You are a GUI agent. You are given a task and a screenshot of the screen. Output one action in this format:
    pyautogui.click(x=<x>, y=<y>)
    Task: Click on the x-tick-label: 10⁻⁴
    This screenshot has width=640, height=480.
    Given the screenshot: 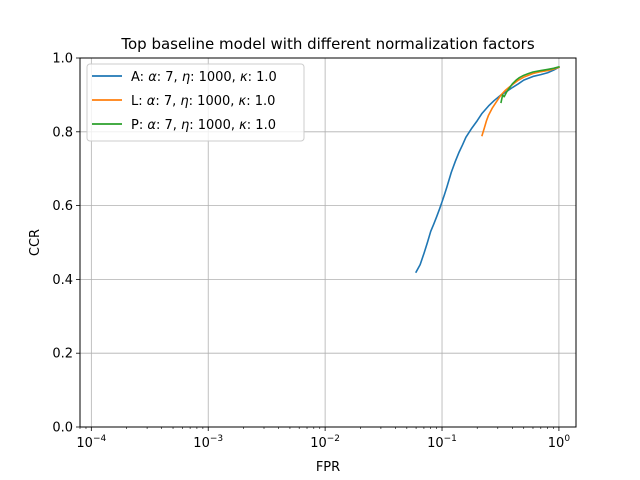 What is the action you would take?
    pyautogui.click(x=91, y=442)
    